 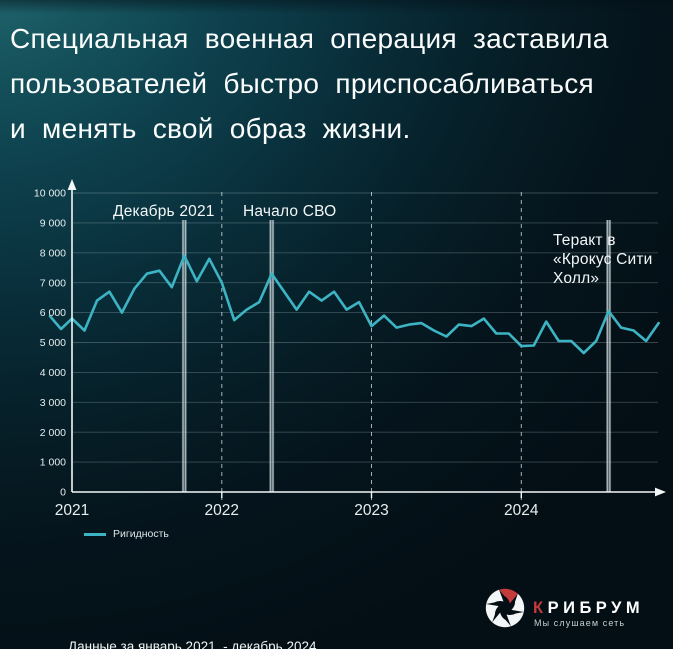 What do you see at coordinates (95, 534) in the screenshot?
I see `legend-line-swatch-icon` at bounding box center [95, 534].